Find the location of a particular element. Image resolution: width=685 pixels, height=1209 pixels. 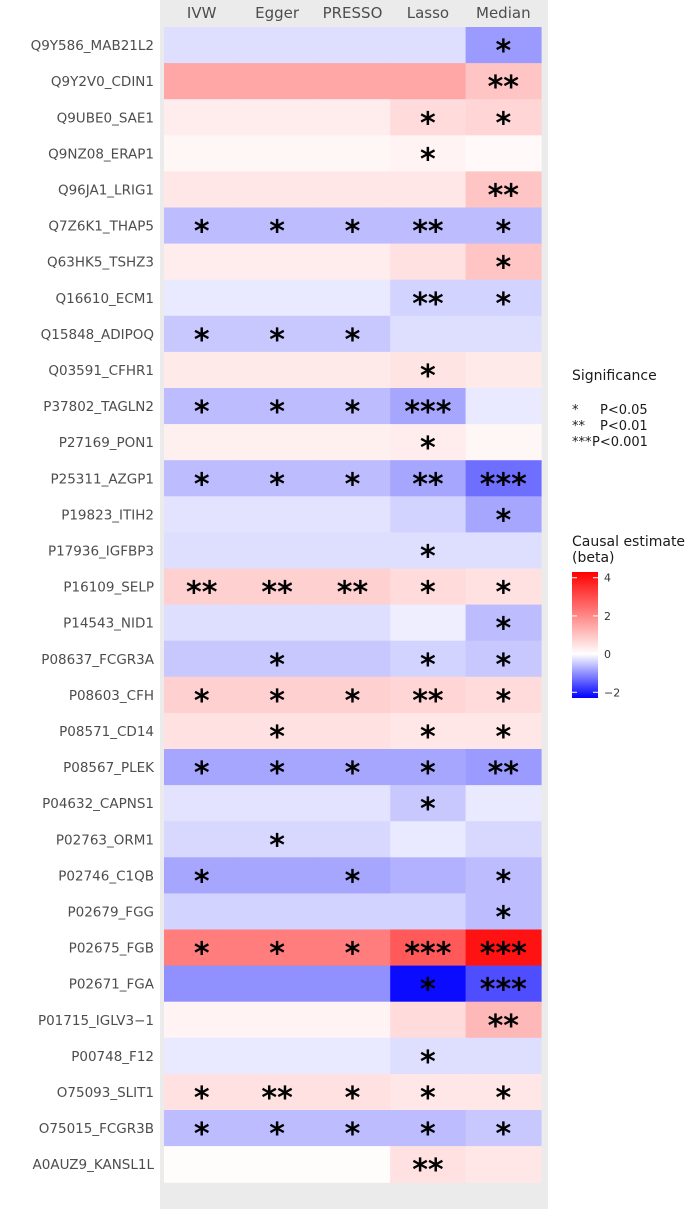

row-label: Q63HK5_TSHZ3 is located at coordinates (100, 263).